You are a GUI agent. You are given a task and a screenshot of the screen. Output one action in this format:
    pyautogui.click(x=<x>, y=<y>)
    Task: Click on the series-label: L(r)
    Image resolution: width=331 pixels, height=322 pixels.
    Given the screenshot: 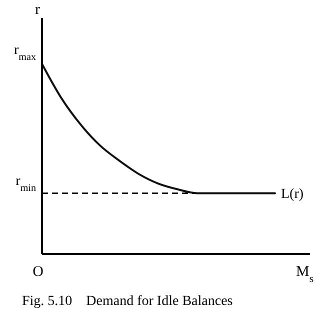 What is the action you would take?
    pyautogui.click(x=292, y=194)
    